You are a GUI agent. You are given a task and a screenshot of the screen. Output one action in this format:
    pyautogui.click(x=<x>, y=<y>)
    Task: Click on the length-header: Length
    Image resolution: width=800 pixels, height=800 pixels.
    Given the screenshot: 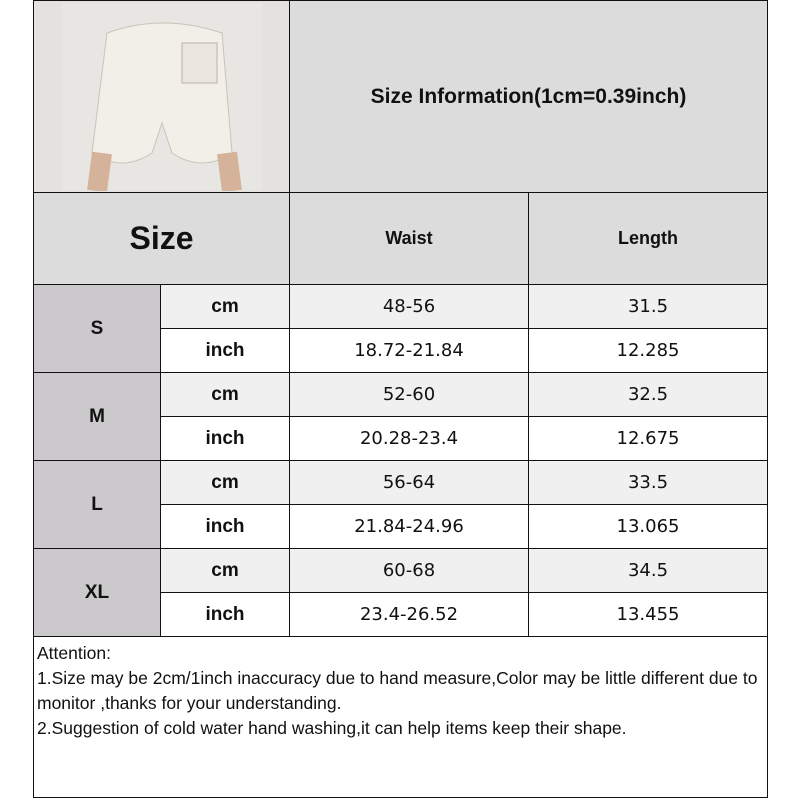 What is the action you would take?
    pyautogui.click(x=648, y=238)
    